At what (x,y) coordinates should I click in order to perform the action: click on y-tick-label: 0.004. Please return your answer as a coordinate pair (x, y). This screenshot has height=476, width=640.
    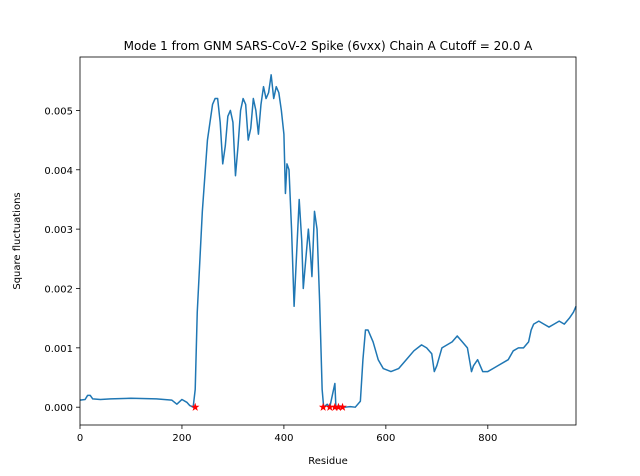
    Looking at the image, I should click on (58, 171).